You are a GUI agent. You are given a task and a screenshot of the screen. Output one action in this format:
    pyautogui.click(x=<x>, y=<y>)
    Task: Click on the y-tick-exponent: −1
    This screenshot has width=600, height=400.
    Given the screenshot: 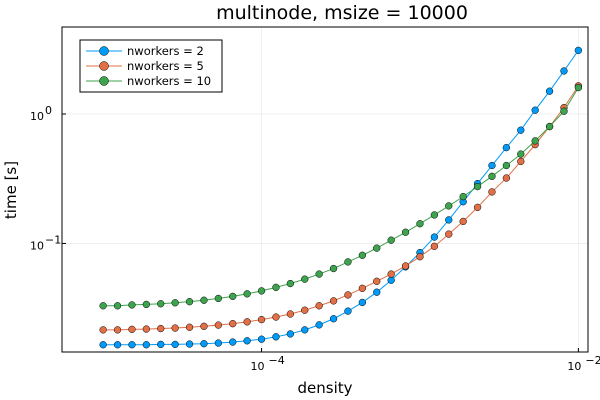 What is the action you would take?
    pyautogui.click(x=53, y=239)
    